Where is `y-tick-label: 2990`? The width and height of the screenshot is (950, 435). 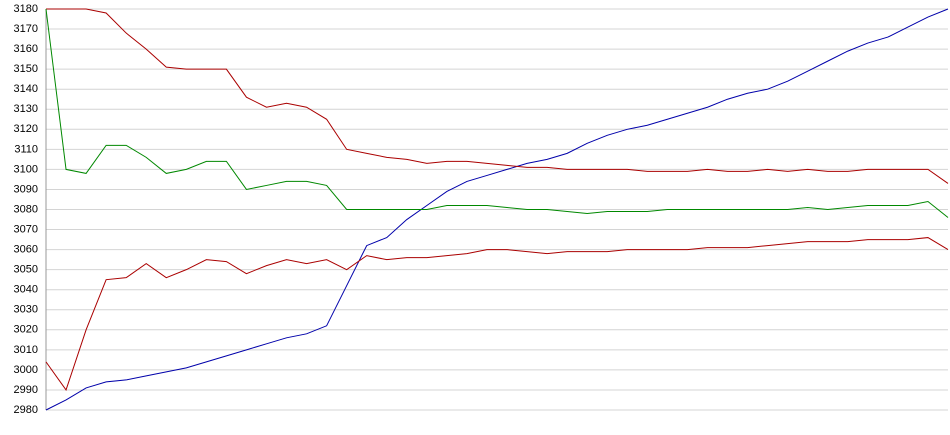 y-tick-label: 2990 is located at coordinates (26, 390).